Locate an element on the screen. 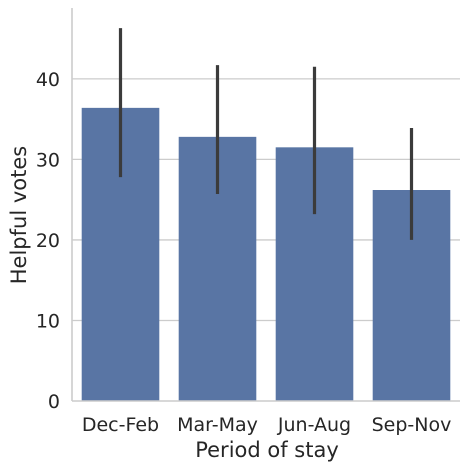 Image resolution: width=469 pixels, height=469 pixels. x-tick-label: Mar-May is located at coordinates (217, 425).